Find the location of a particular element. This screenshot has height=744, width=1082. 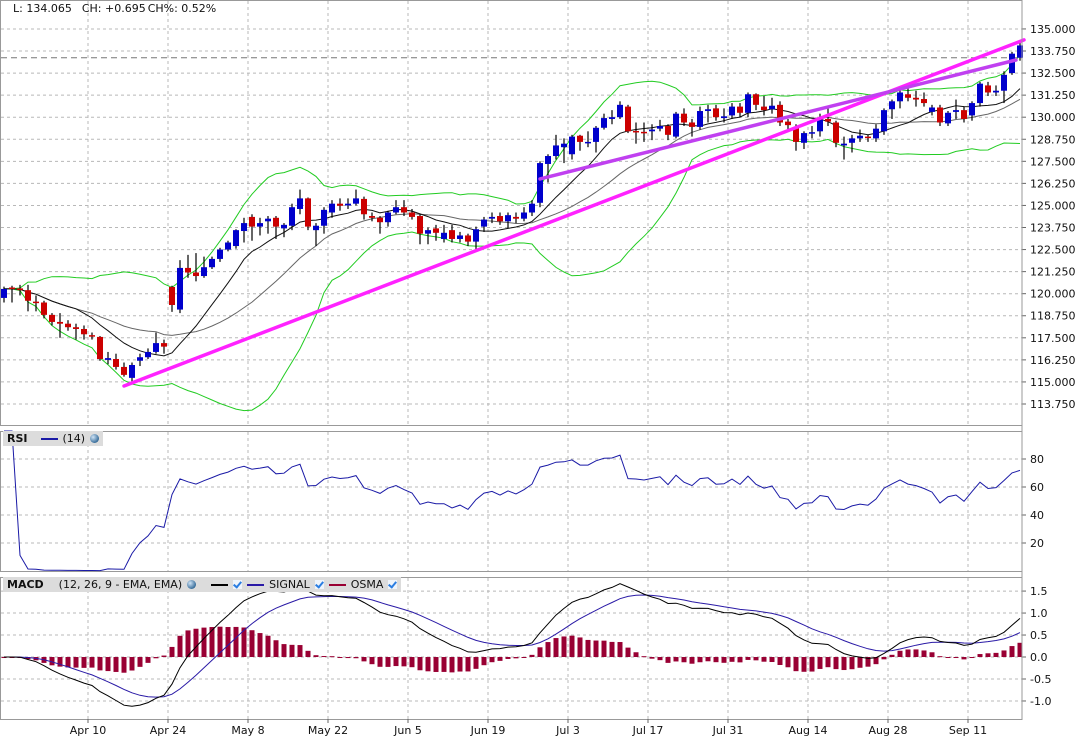

osma-visible-checkbox is located at coordinates (393, 584).